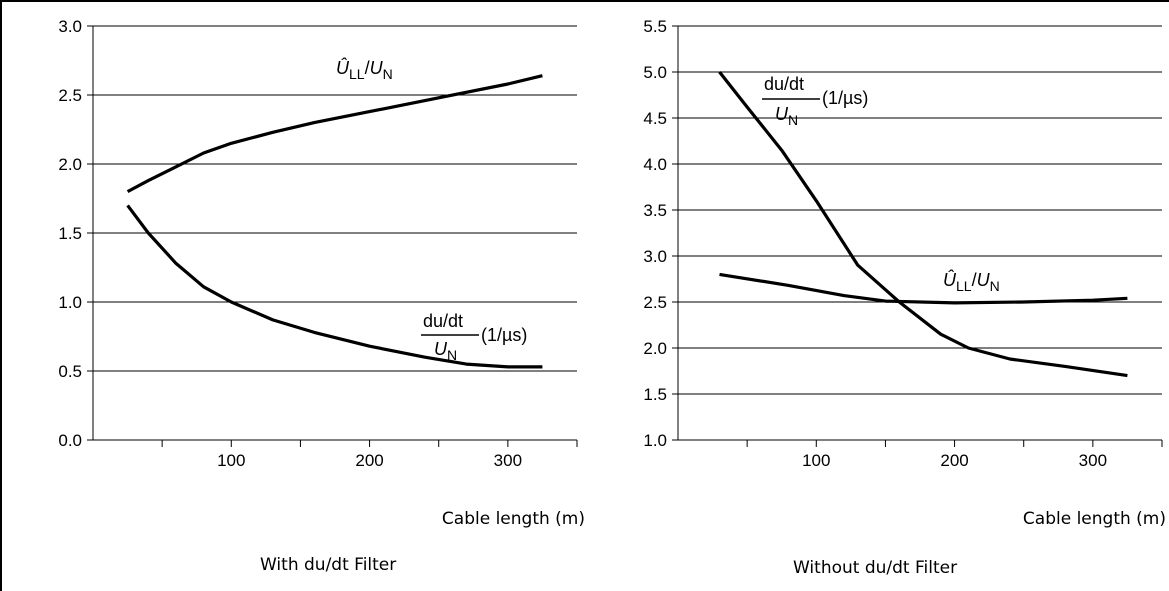  Describe the element at coordinates (70, 440) in the screenshot. I see `y-tick-label: 0.0` at that location.